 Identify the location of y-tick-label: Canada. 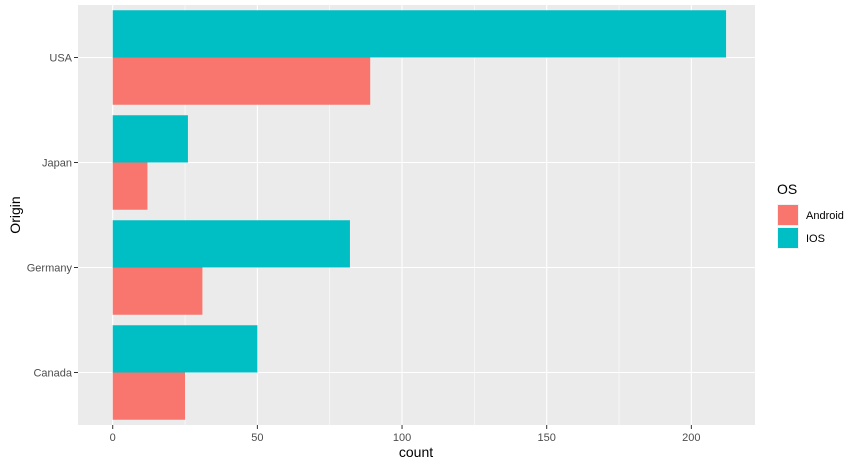
(52, 374).